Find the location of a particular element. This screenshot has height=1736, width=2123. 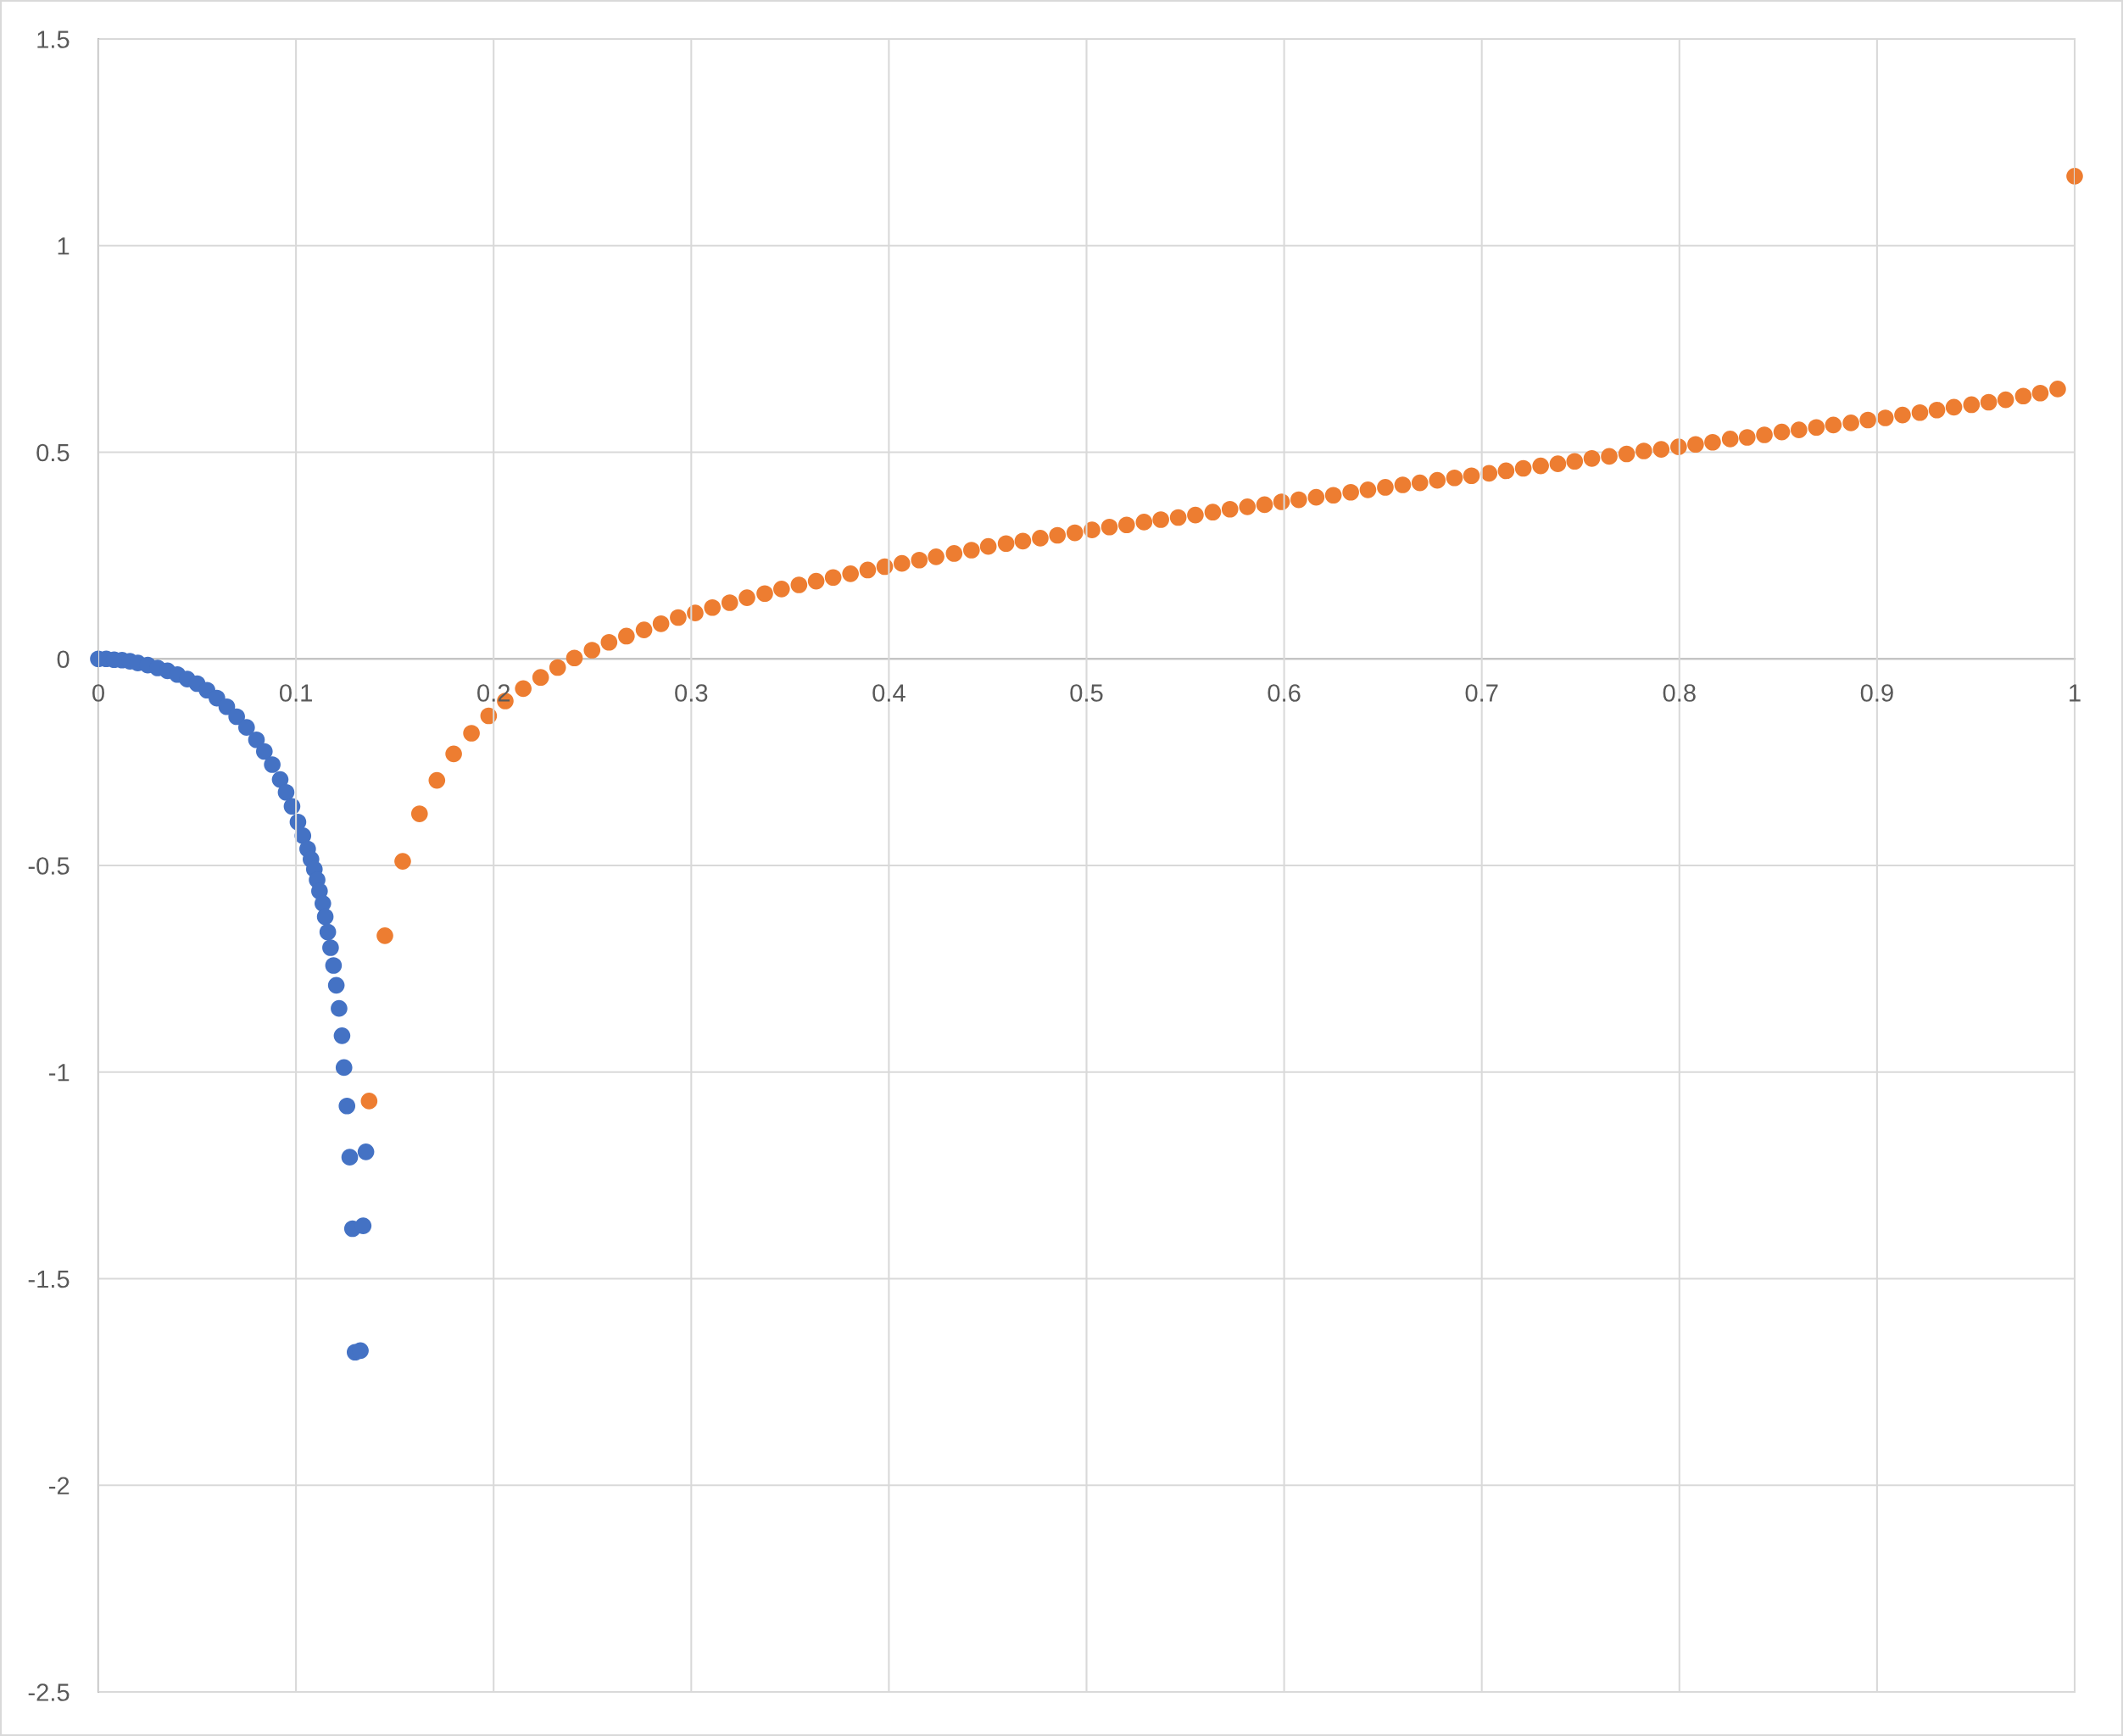

x-tick-label: 0.6 is located at coordinates (1284, 693).